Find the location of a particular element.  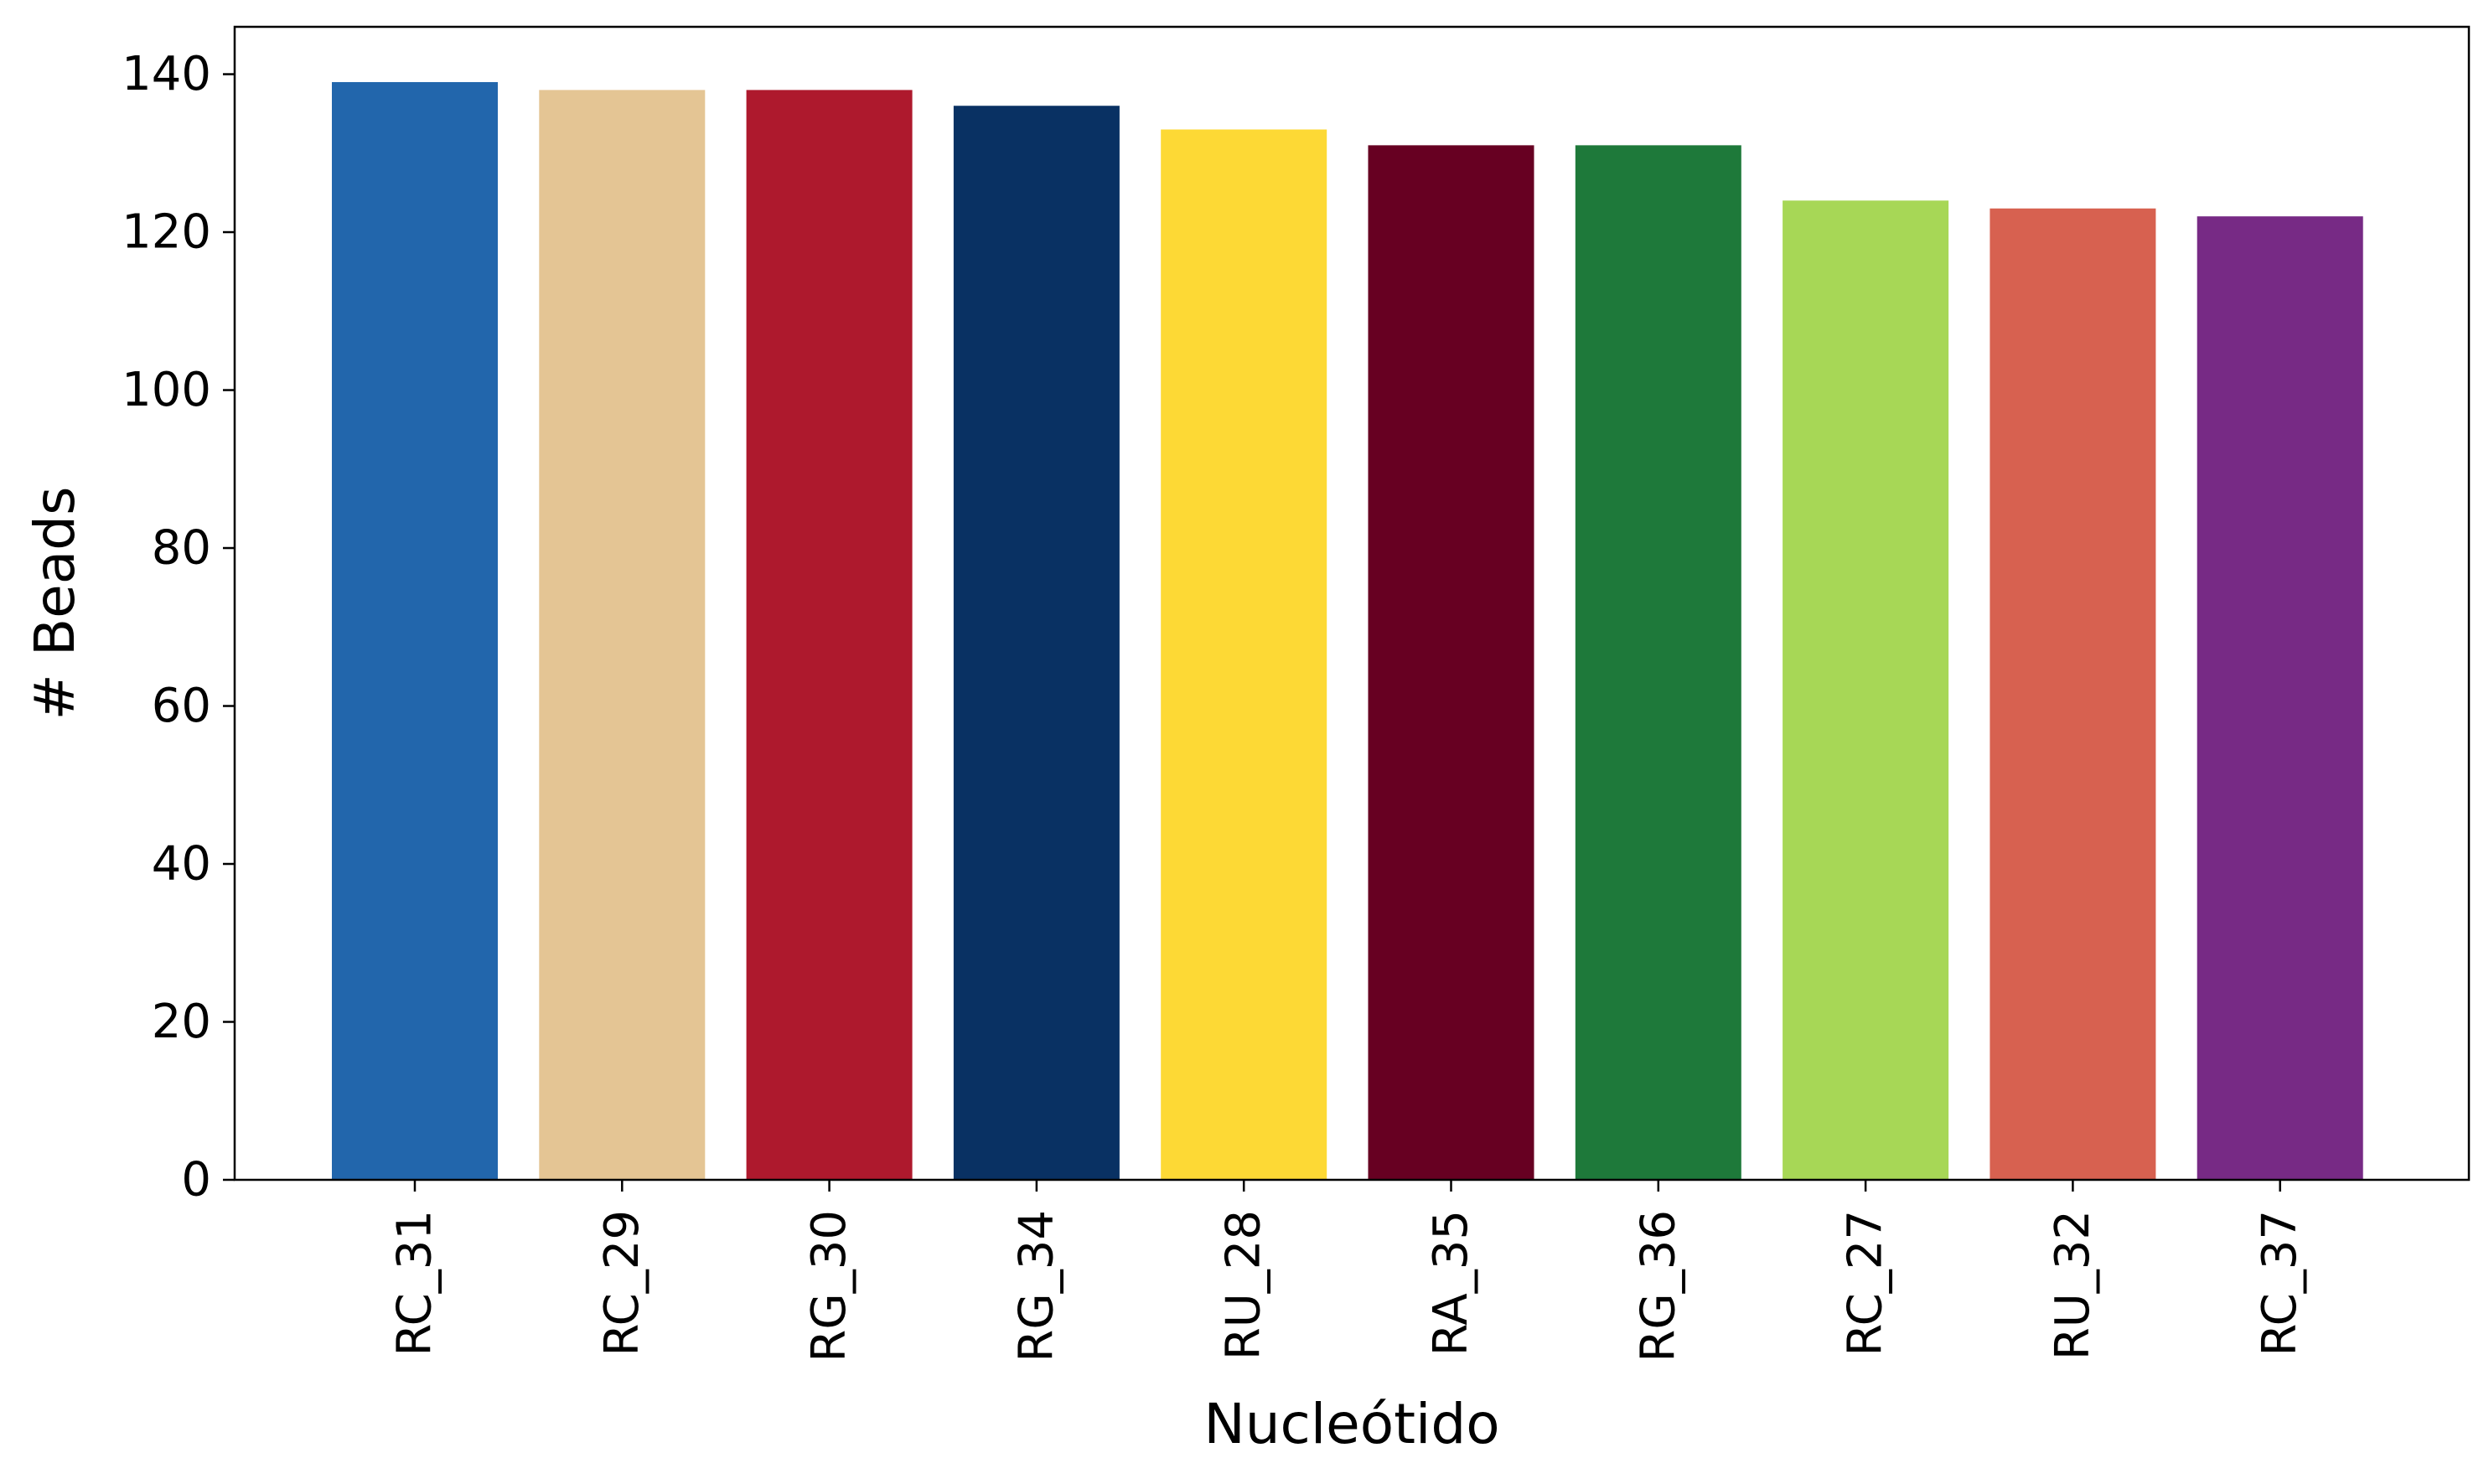

y-tick-label: 40 is located at coordinates (182, 864).